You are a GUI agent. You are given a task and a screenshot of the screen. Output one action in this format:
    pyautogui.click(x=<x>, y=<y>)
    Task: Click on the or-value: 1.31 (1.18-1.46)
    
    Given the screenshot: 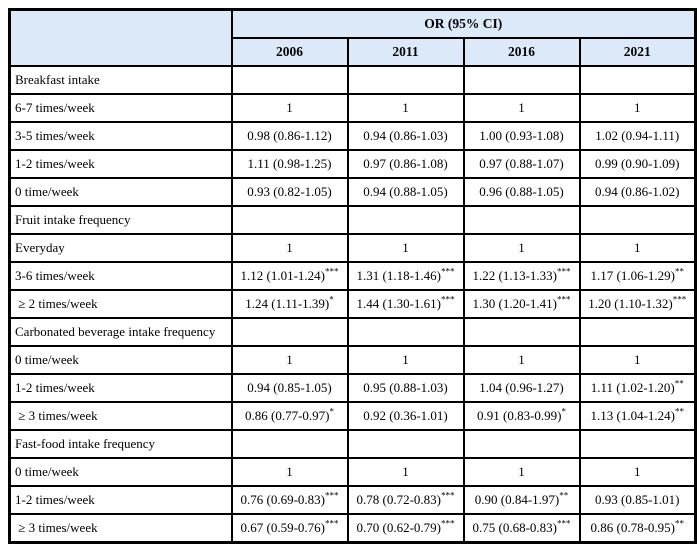 What is the action you would take?
    pyautogui.click(x=399, y=275)
    